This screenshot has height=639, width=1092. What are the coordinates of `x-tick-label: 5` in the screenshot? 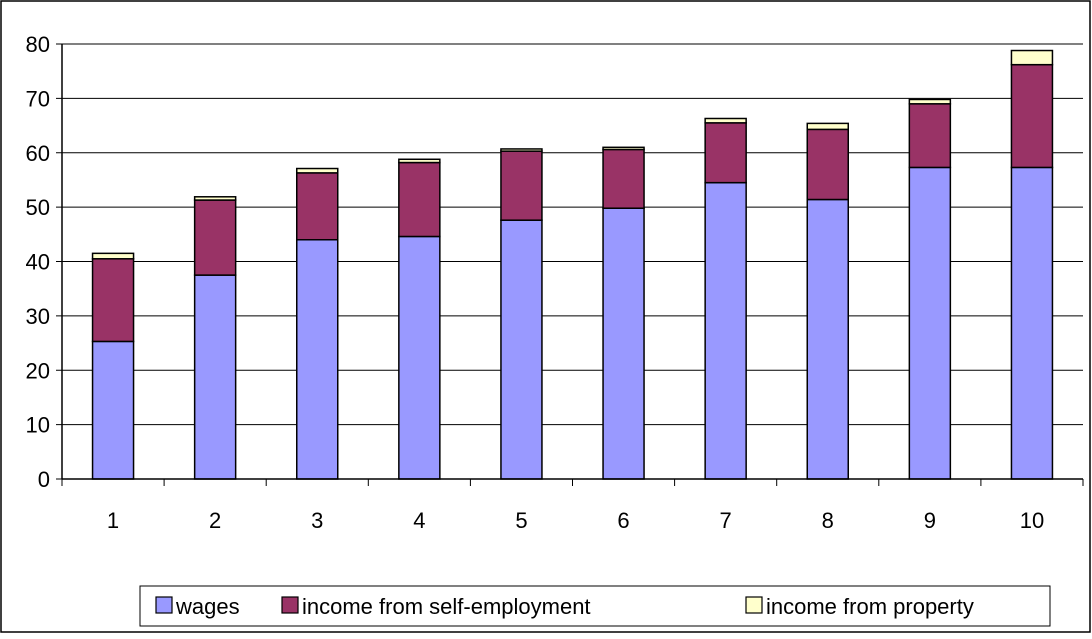 It's located at (521, 520).